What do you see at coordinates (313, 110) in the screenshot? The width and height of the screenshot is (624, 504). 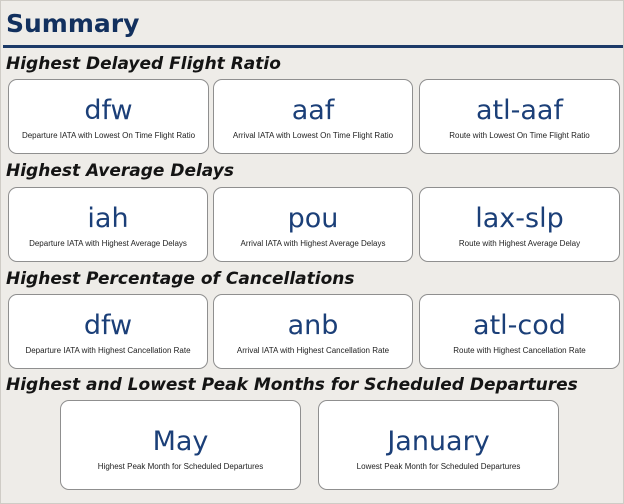 I see `card-value: aaf` at bounding box center [313, 110].